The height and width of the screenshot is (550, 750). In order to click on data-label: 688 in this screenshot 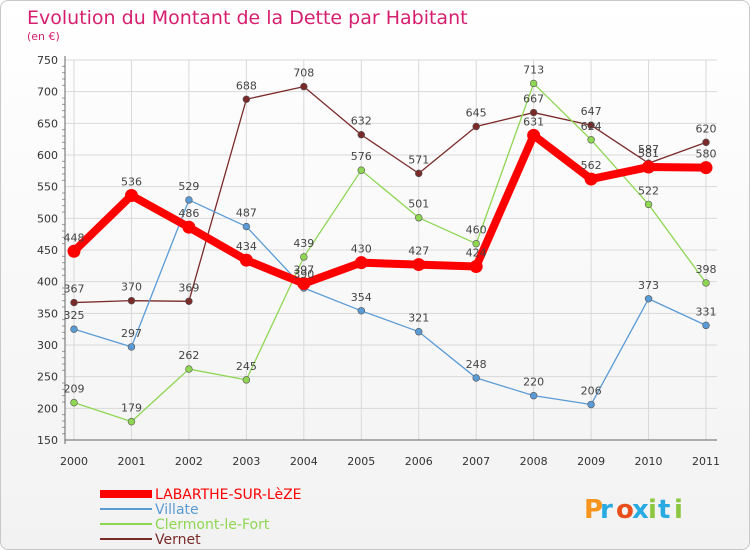, I will do `click(246, 85)`.